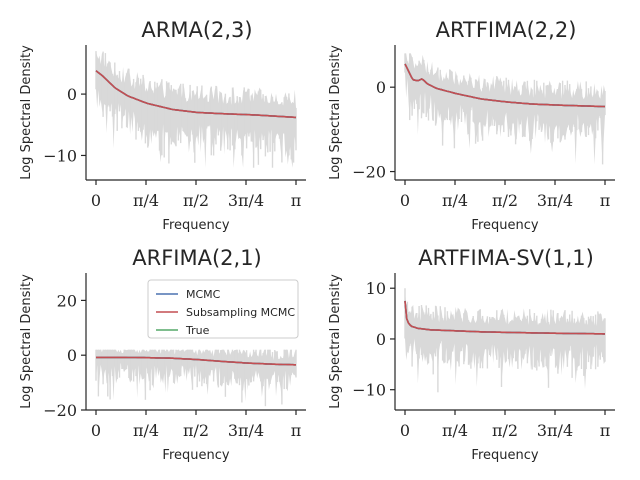  I want to click on subplot-title: ARMA(2,3), so click(196, 30).